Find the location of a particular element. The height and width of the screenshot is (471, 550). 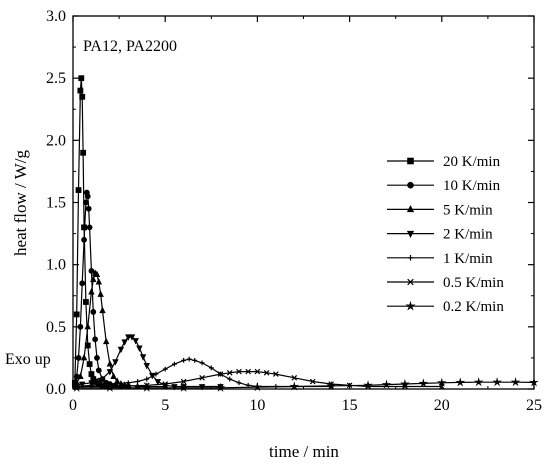

legend-label: 0.5 K/min is located at coordinates (473, 283).